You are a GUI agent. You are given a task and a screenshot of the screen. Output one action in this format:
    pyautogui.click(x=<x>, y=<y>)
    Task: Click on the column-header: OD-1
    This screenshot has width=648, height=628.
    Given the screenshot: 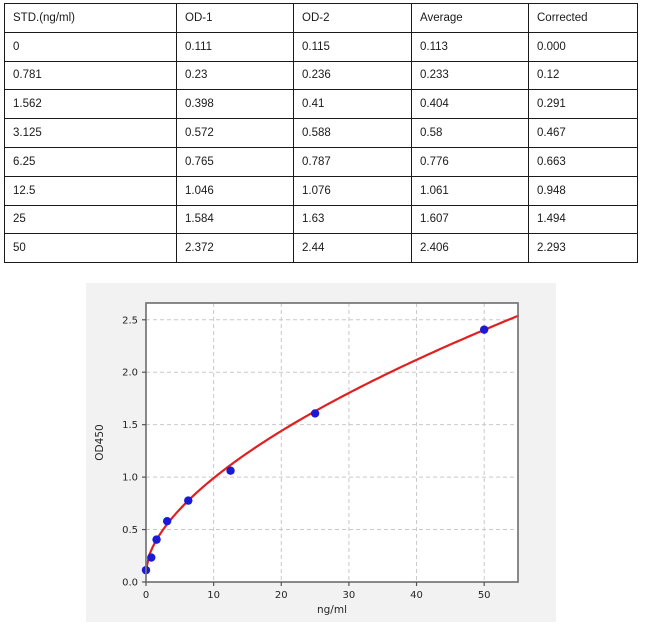 What is the action you would take?
    pyautogui.click(x=235, y=18)
    